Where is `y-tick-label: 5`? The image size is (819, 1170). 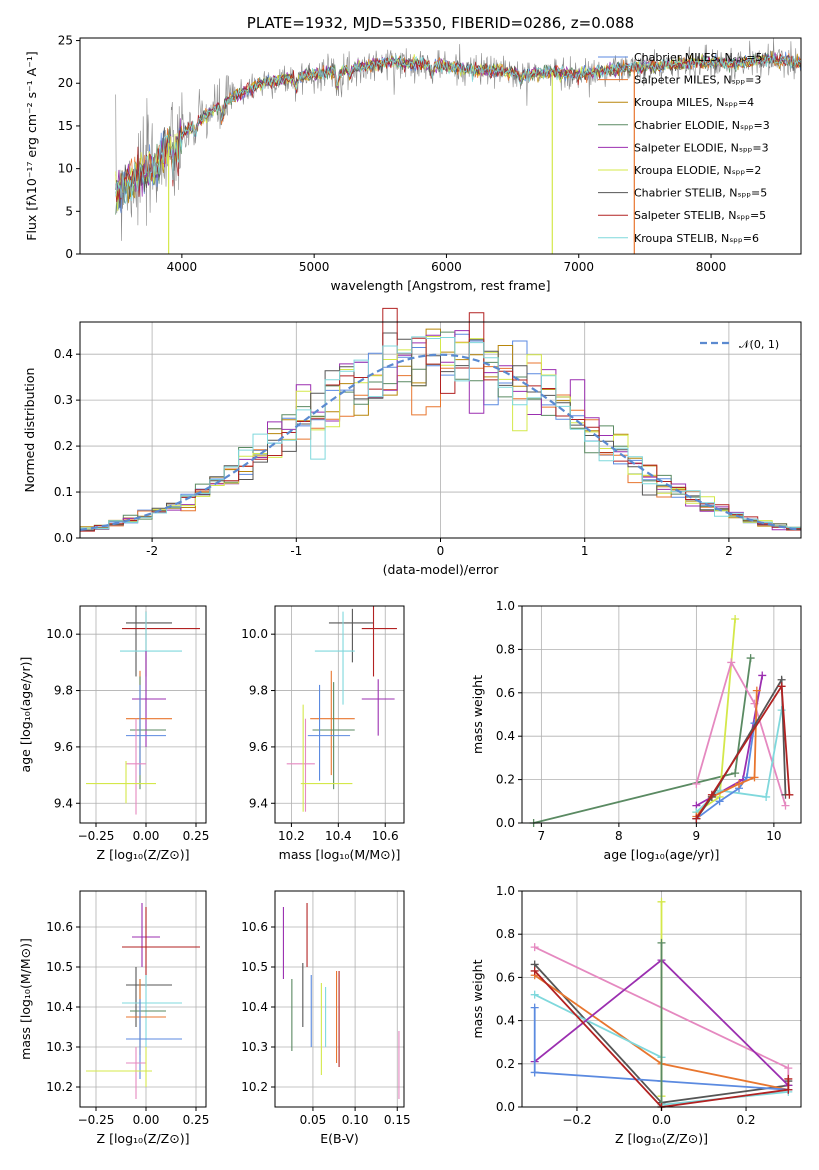
y-tick-label: 5 is located at coordinates (69, 211).